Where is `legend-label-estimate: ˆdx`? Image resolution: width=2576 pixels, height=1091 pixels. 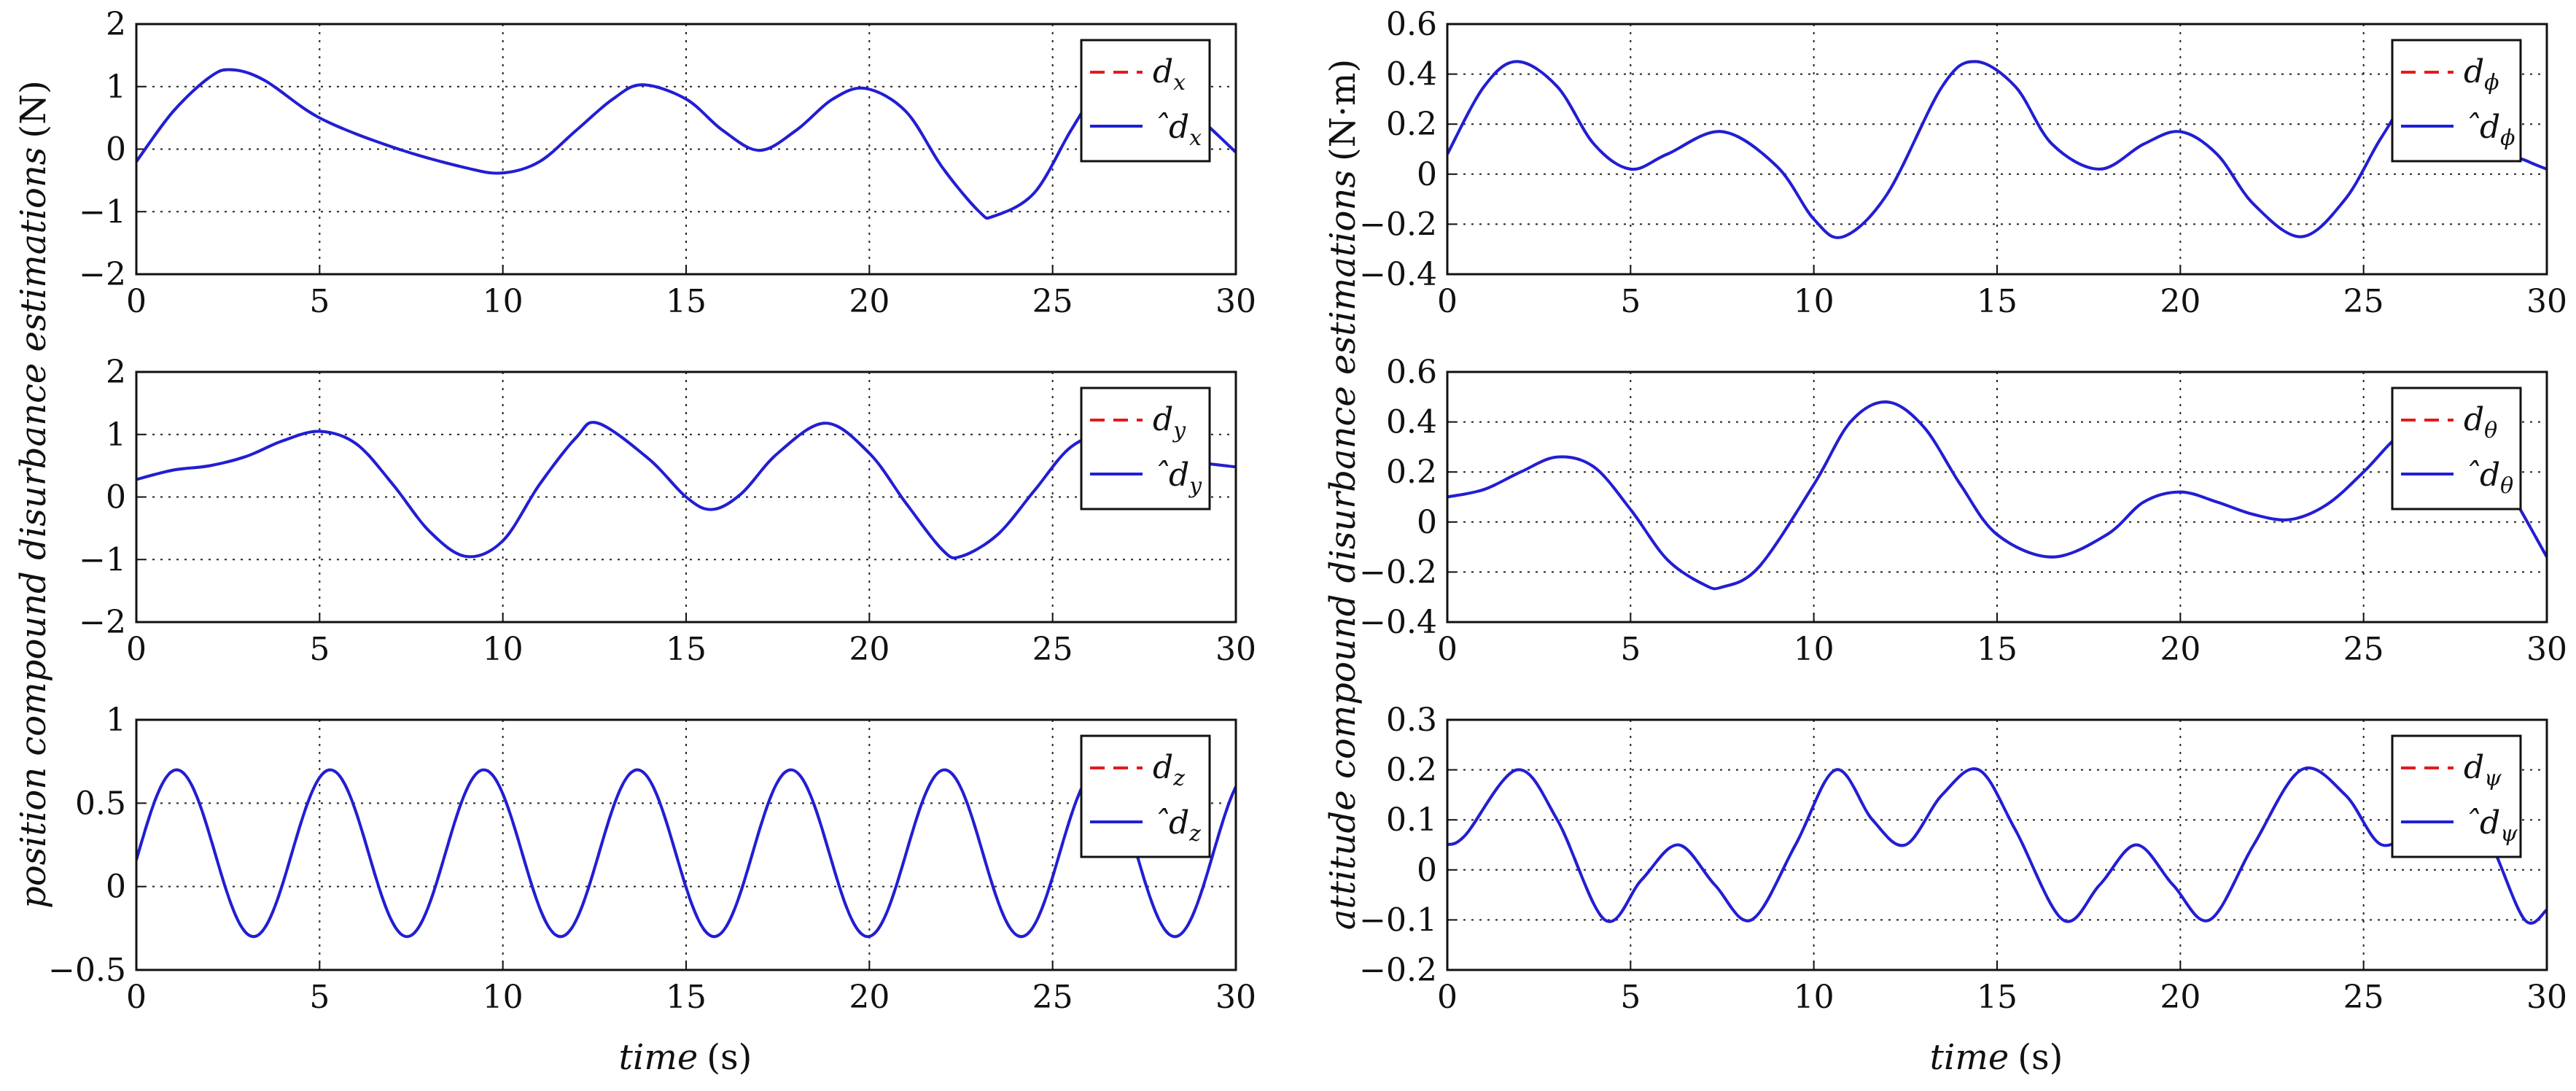
legend-label-estimate: ˆdx is located at coordinates (1177, 130).